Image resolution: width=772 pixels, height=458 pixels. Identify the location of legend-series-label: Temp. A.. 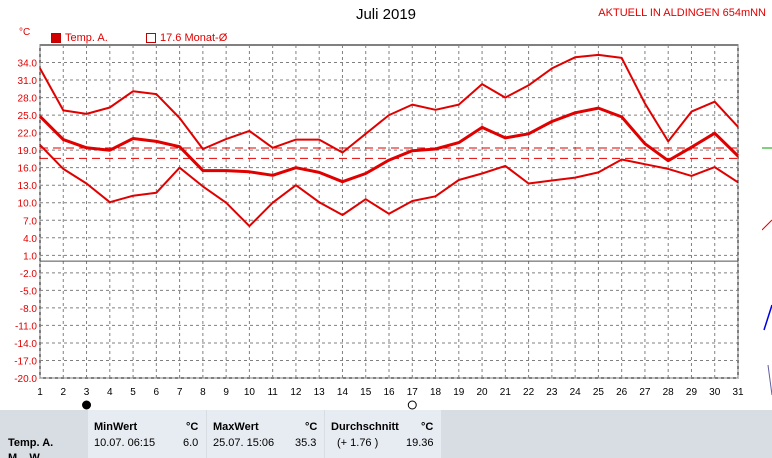
(86, 38).